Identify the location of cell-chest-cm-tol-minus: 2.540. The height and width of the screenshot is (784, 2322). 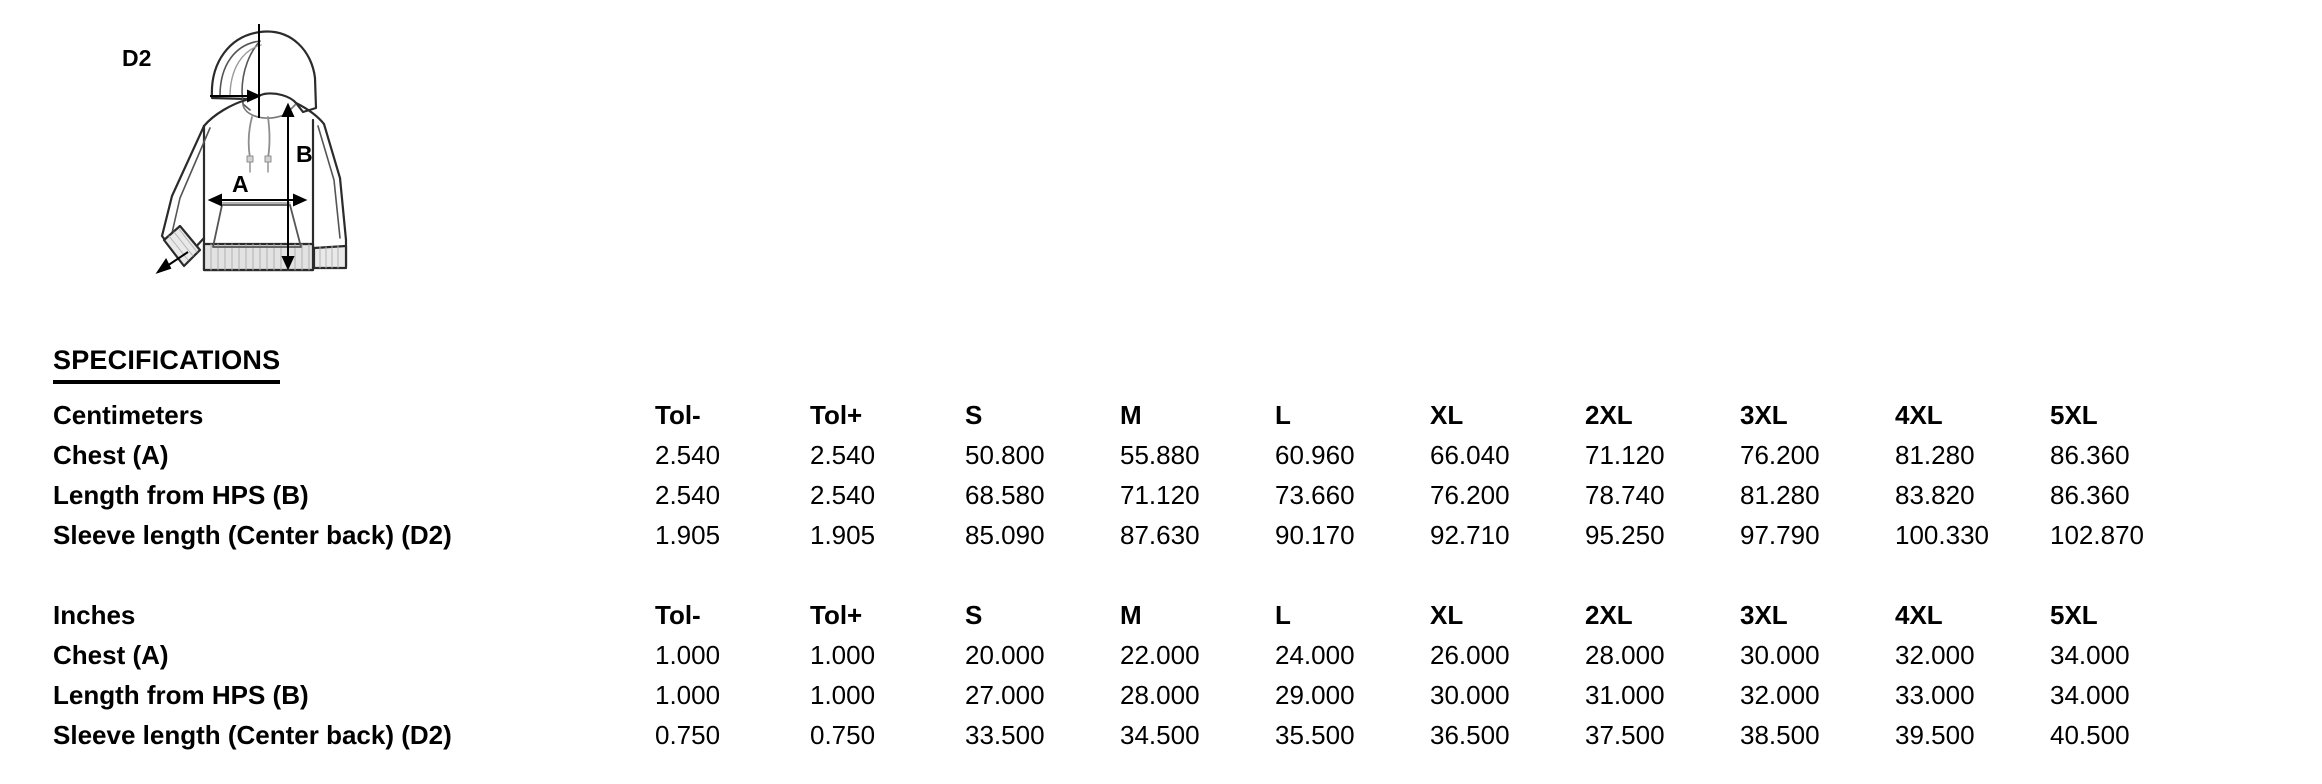
(688, 455).